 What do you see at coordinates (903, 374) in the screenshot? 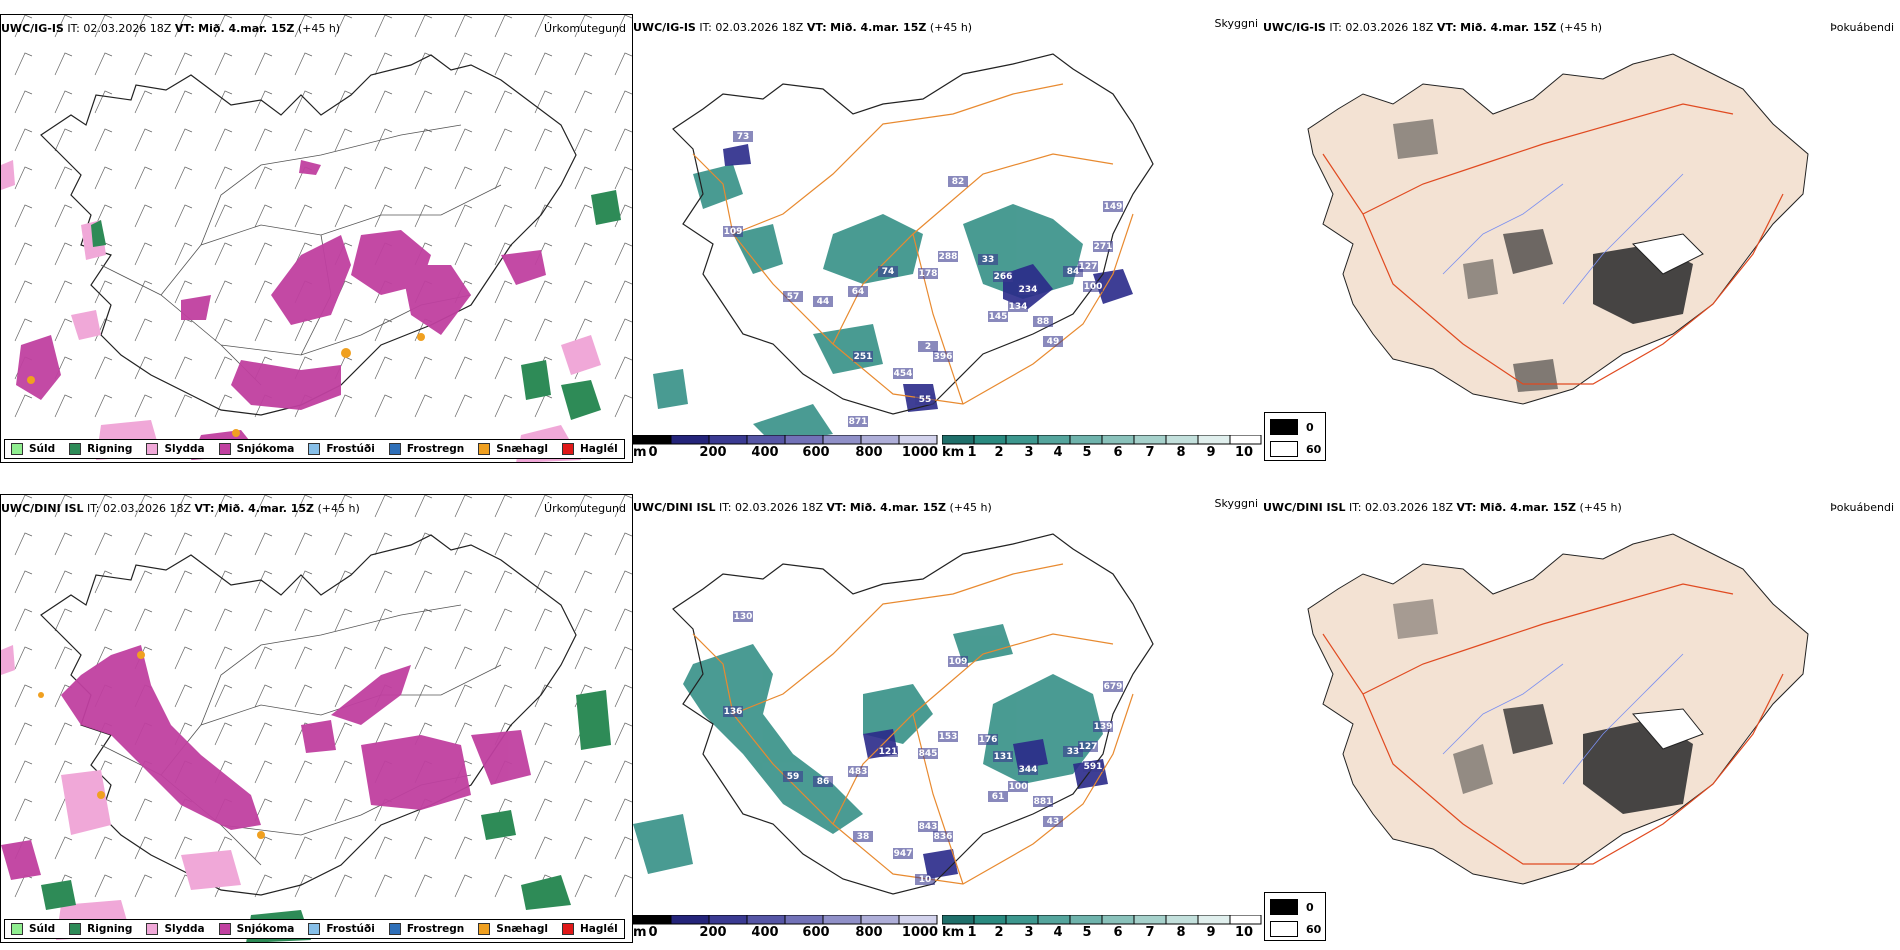
I see `cloud-base-value: 454` at bounding box center [903, 374].